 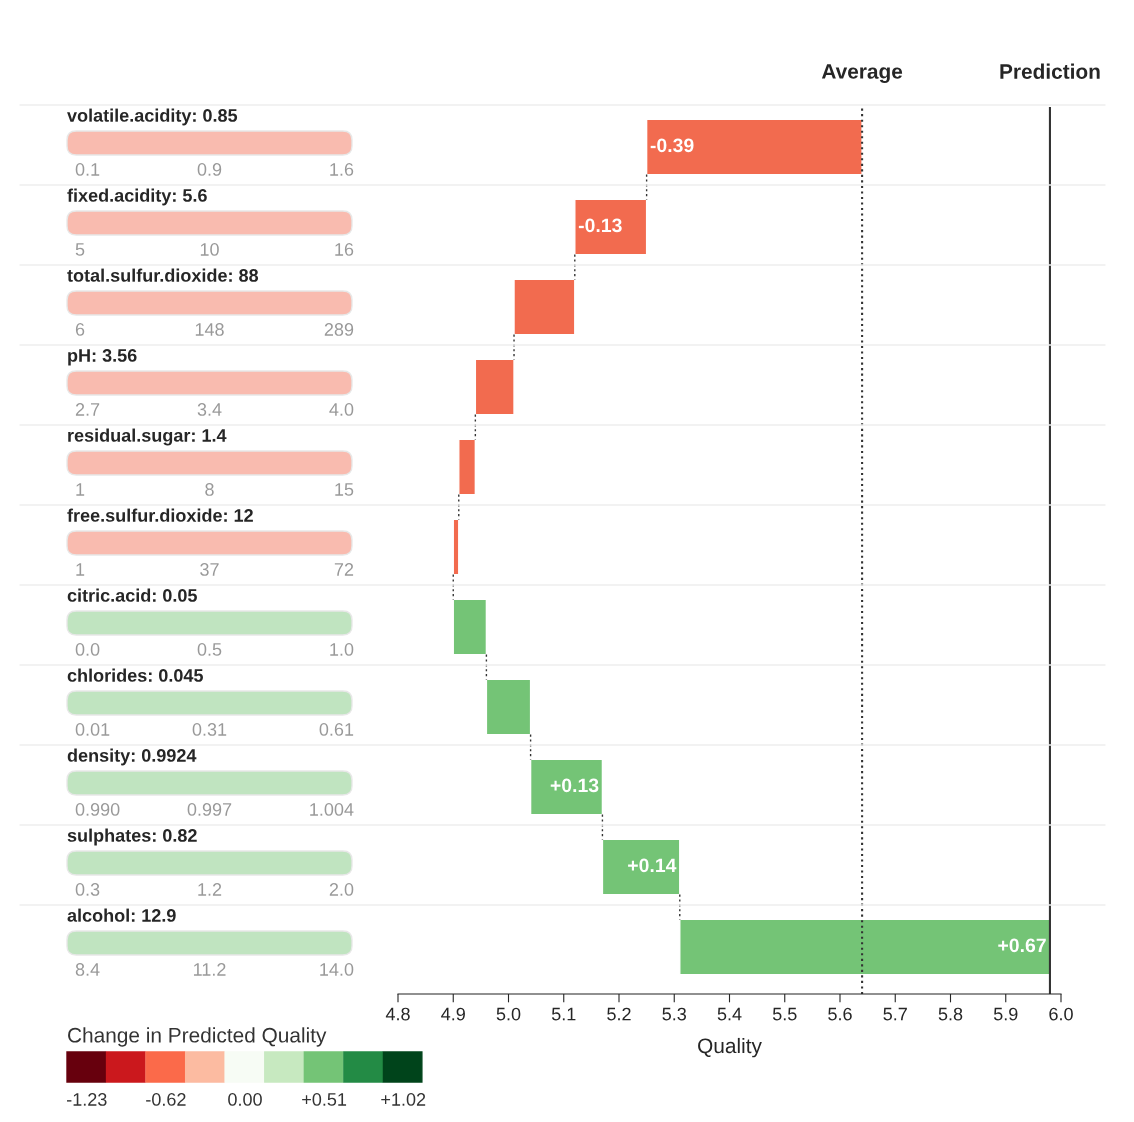 What do you see at coordinates (209, 569) in the screenshot?
I see `text: 37` at bounding box center [209, 569].